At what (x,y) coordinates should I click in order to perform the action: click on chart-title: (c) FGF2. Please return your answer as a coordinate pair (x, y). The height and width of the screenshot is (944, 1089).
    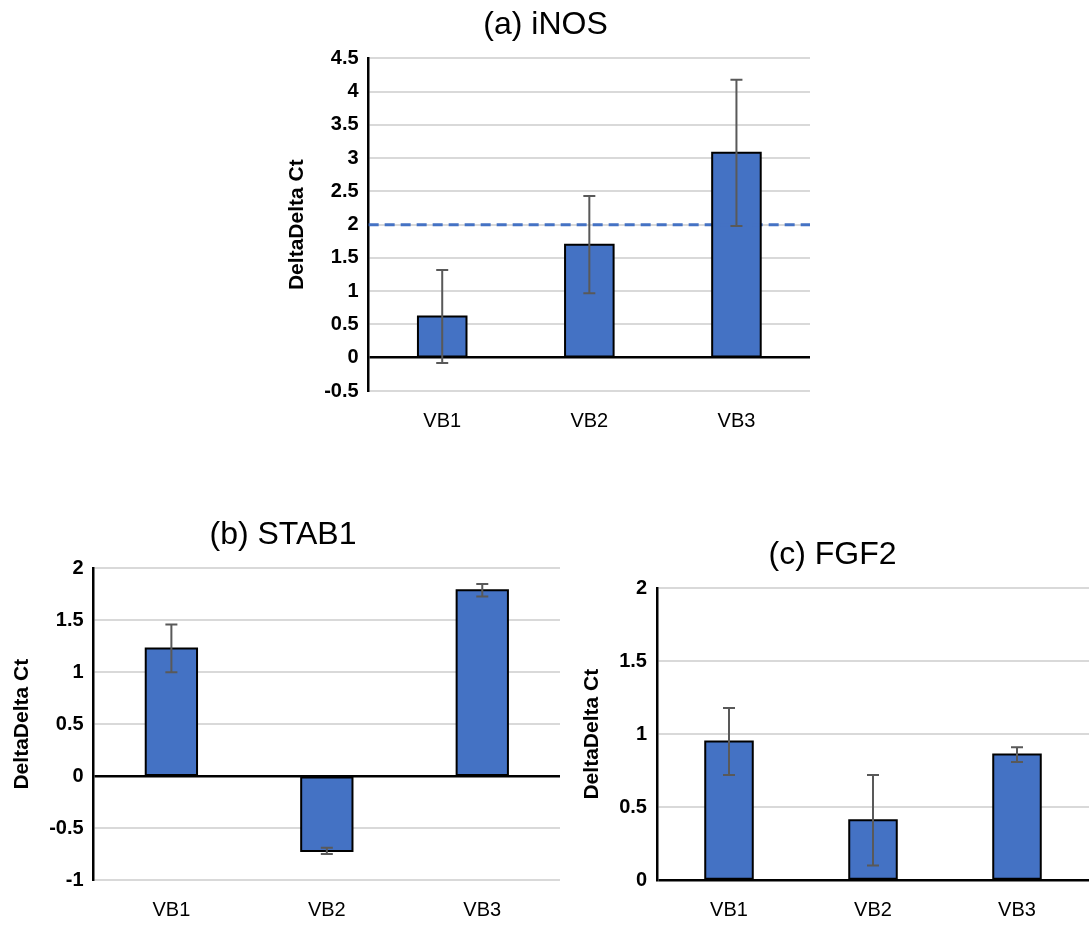
    Looking at the image, I should click on (832, 553).